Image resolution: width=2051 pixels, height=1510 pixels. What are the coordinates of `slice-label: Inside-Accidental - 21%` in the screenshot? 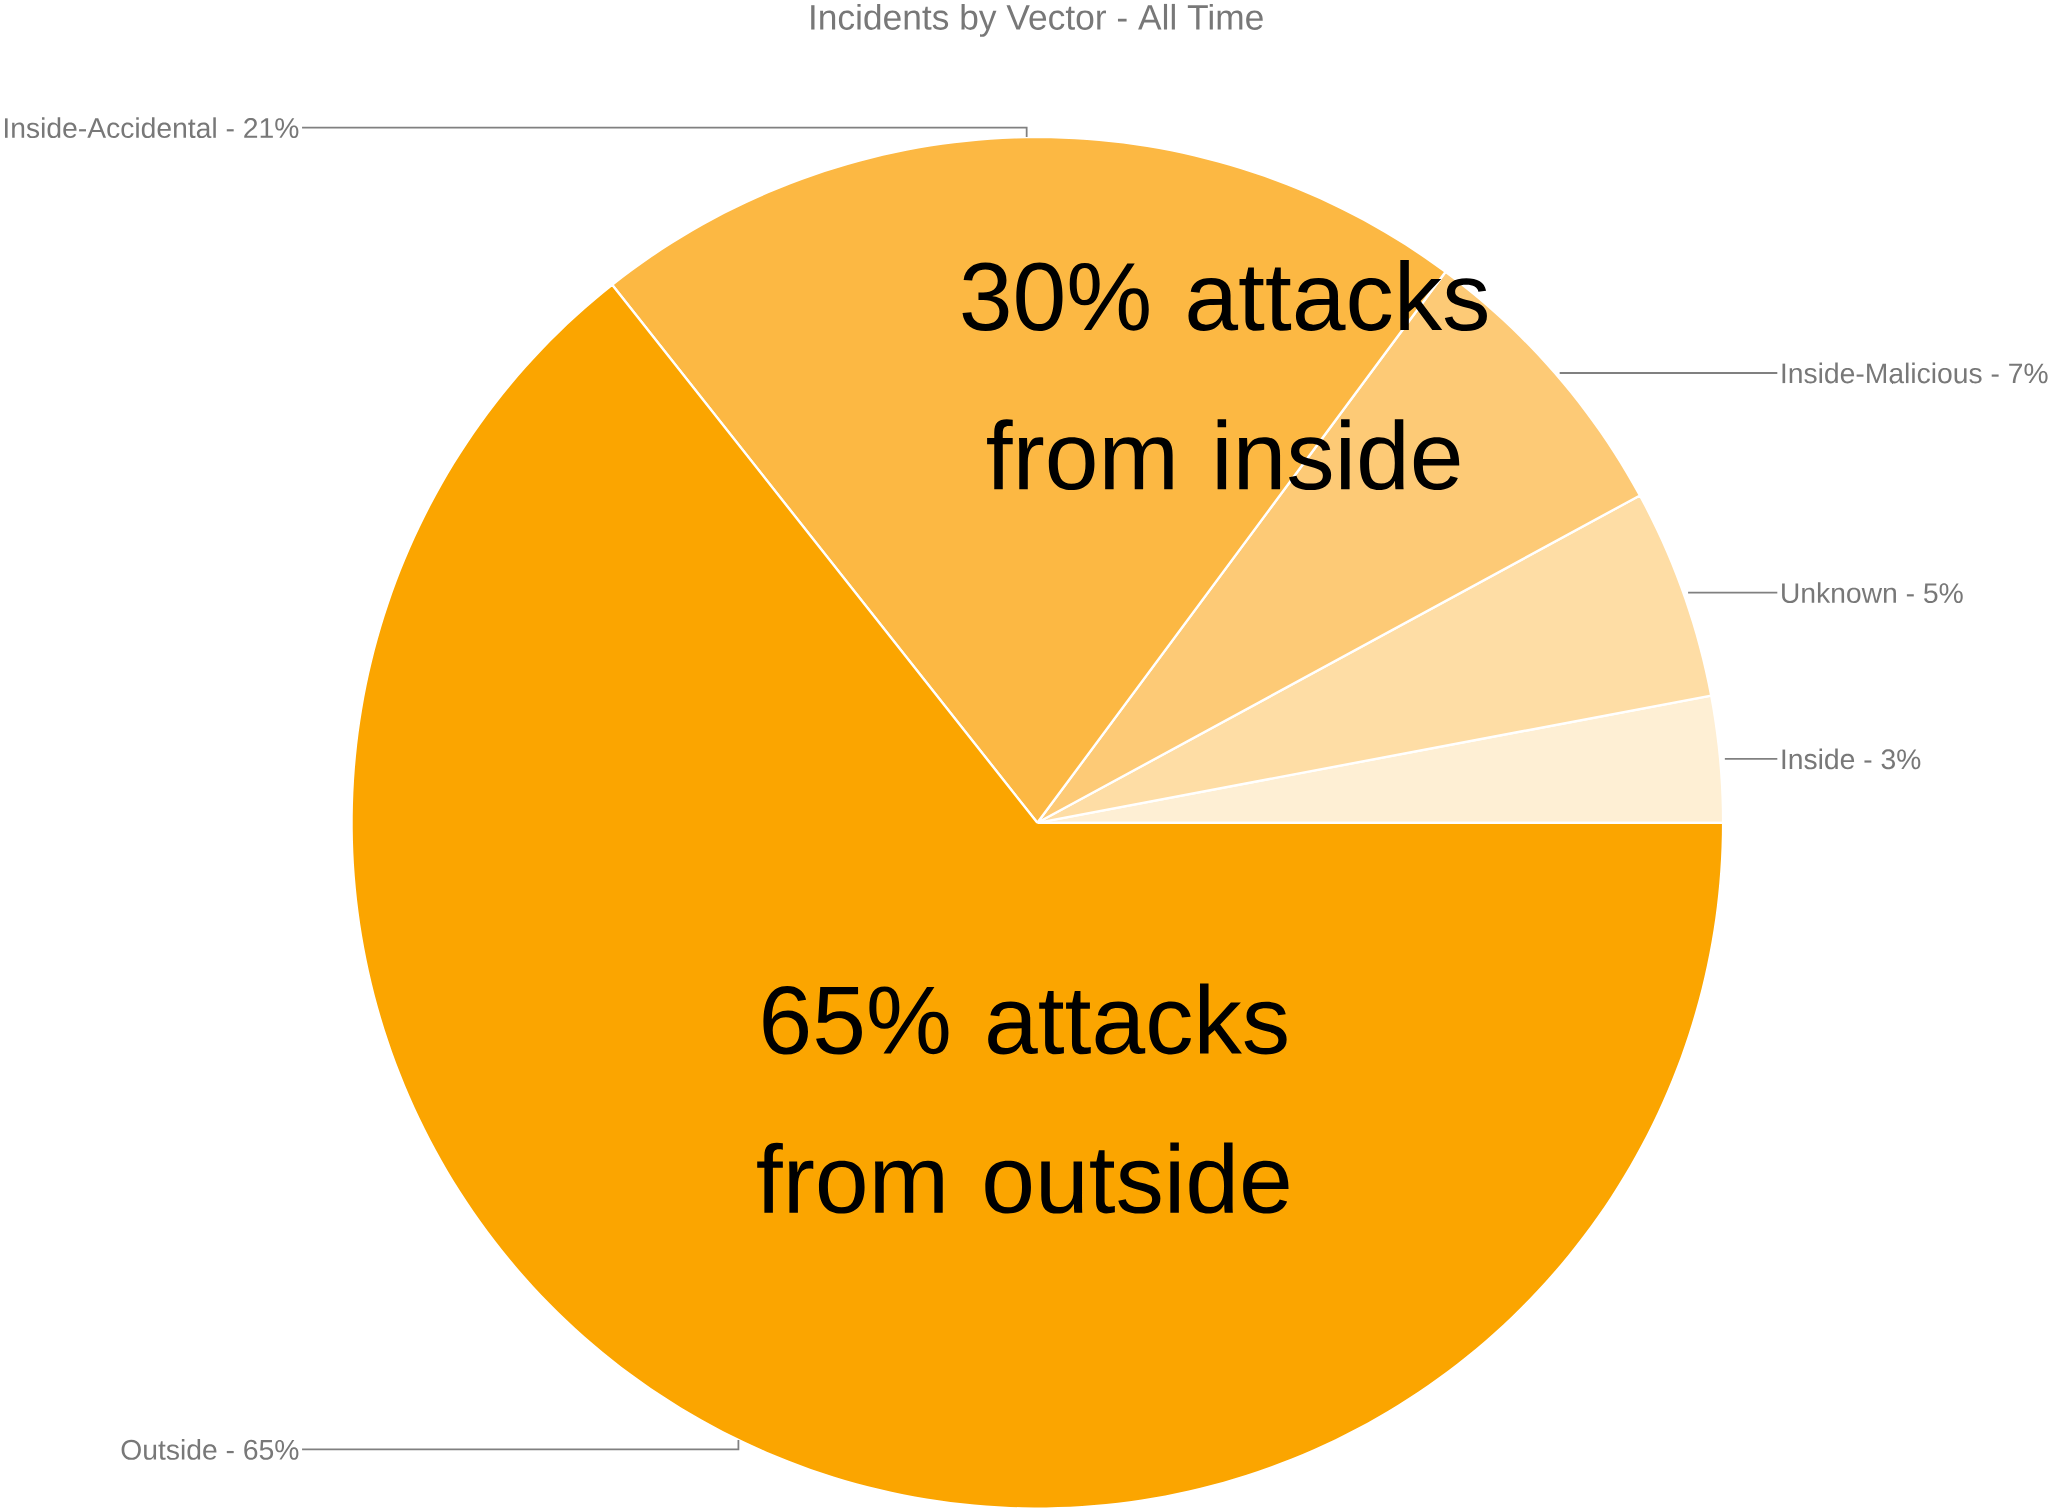 It's located at (151, 128).